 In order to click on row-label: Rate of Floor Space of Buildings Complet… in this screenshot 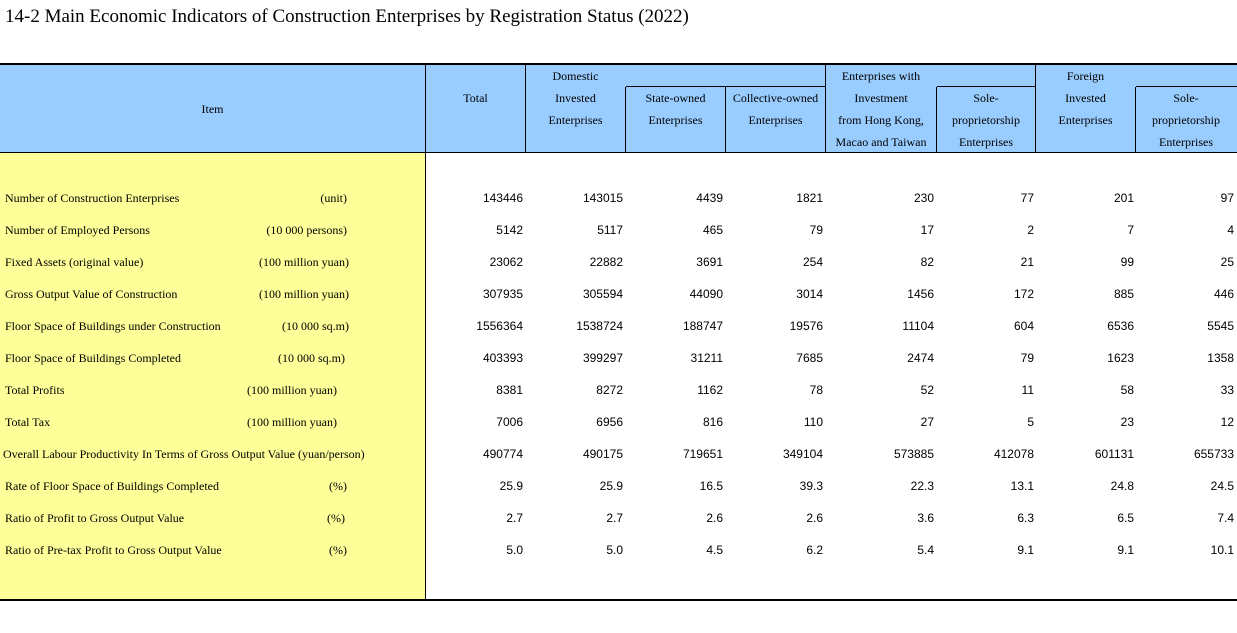, I will do `click(112, 486)`.